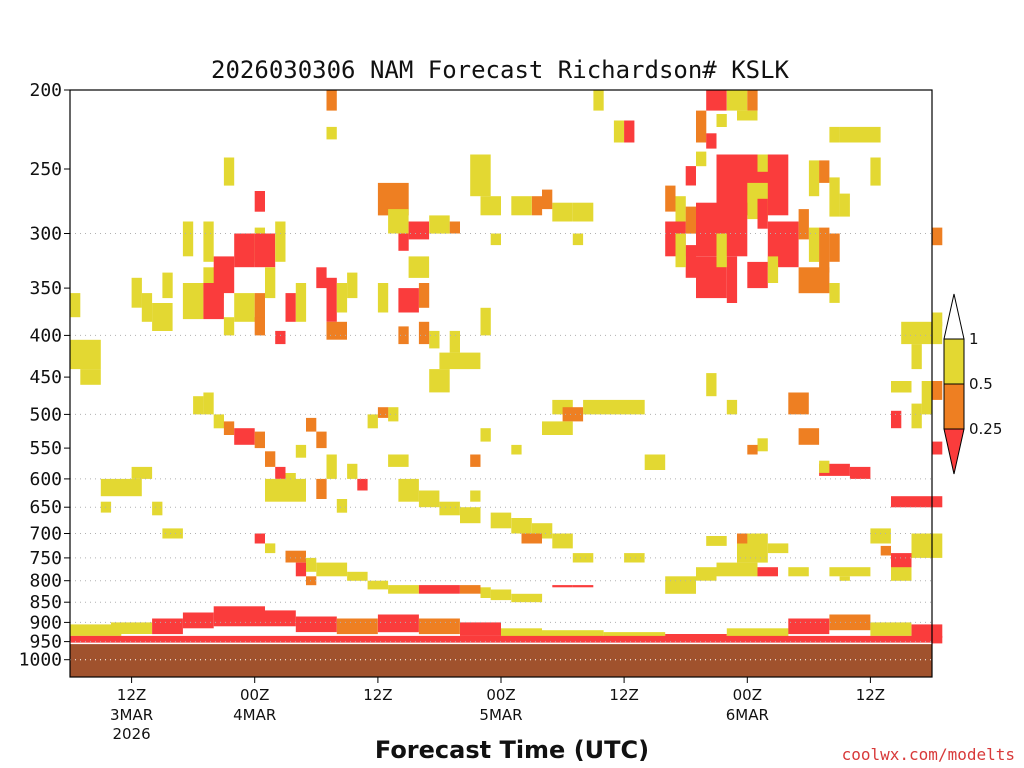  Describe the element at coordinates (501, 660) in the screenshot. I see `surface-band` at that location.